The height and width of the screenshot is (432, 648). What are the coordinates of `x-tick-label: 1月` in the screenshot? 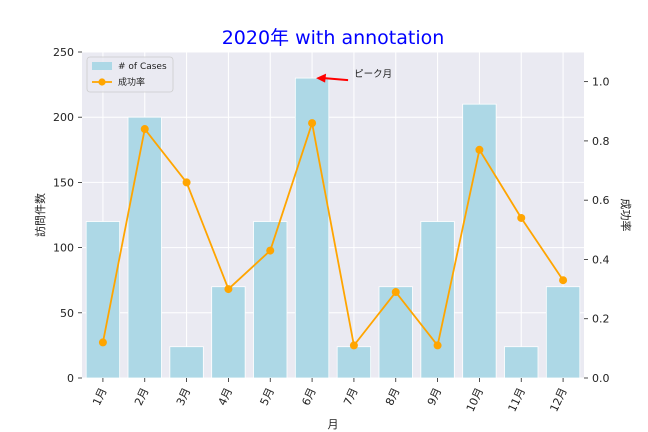 It's located at (99, 397).